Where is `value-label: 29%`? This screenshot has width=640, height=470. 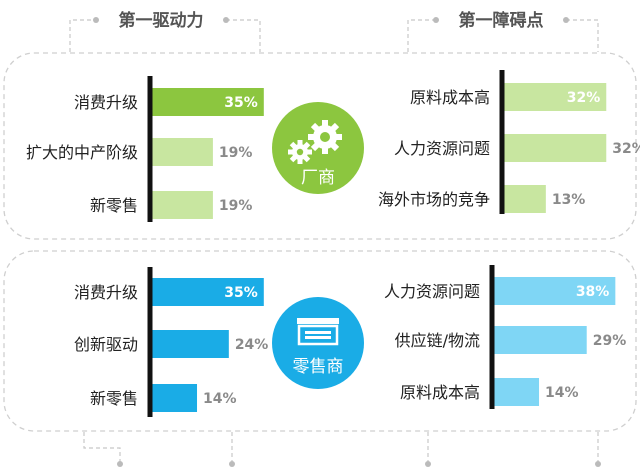
value-label: 29% is located at coordinates (610, 341).